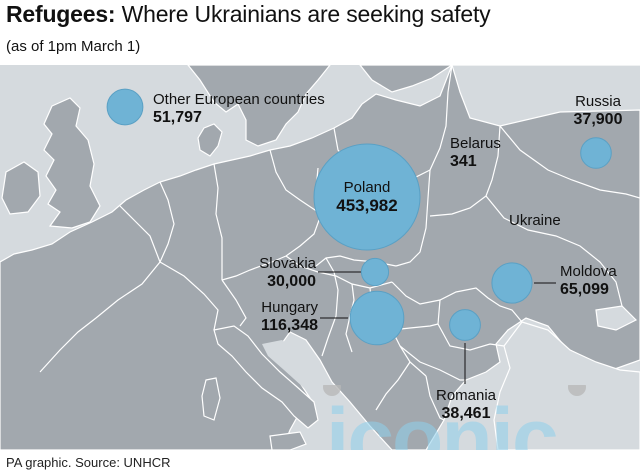  Describe the element at coordinates (21, 188) in the screenshot. I see `ireland-land` at that location.